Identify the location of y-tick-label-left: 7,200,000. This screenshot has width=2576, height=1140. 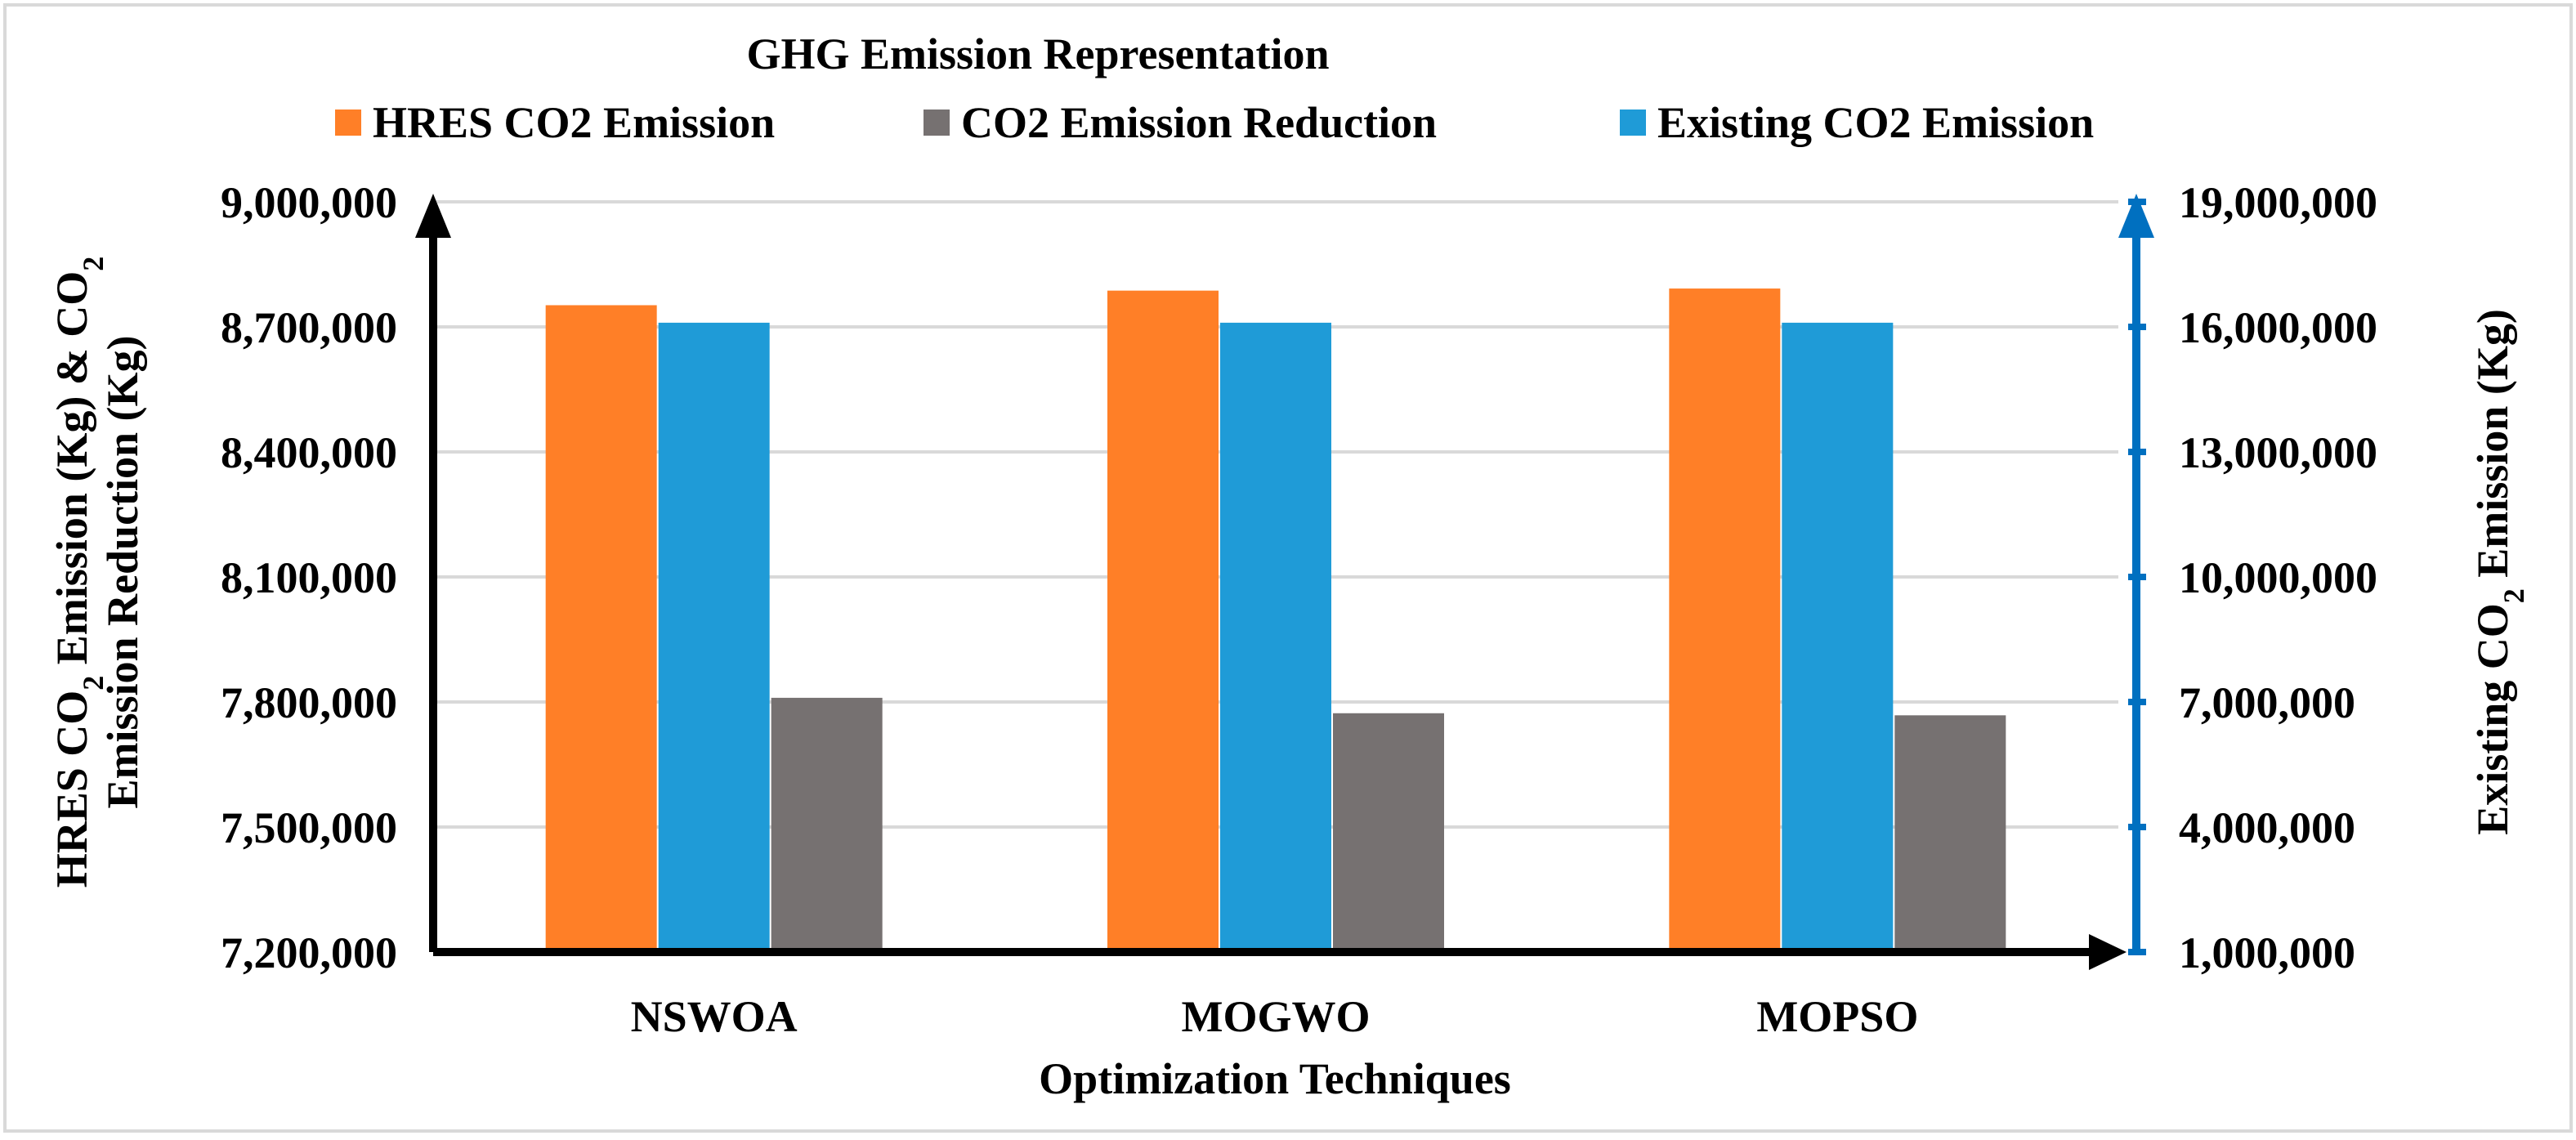
(309, 952).